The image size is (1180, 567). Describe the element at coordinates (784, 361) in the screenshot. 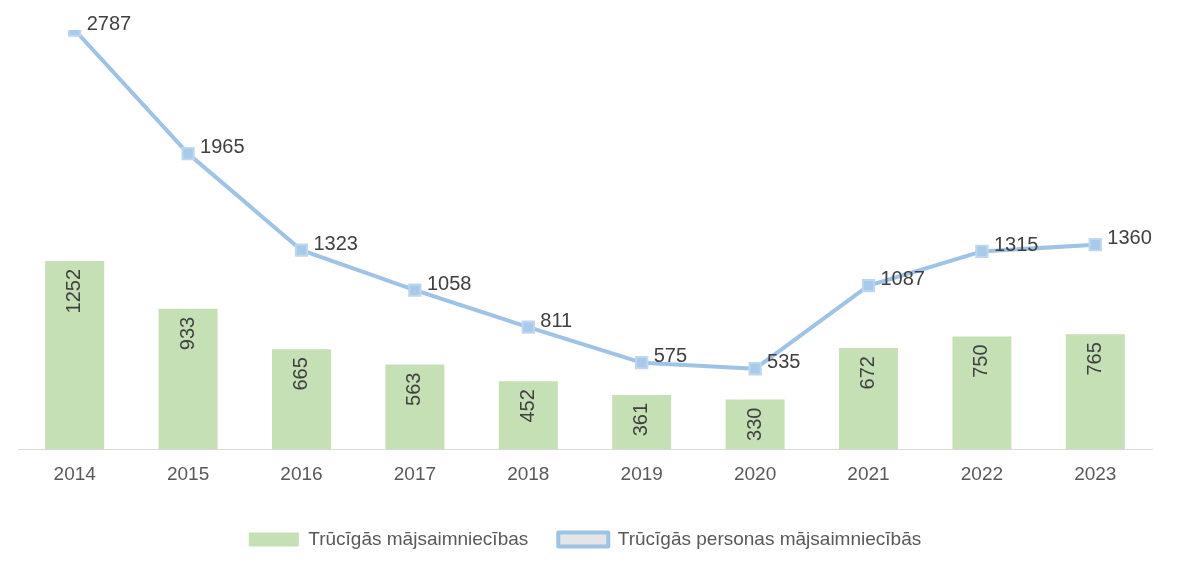

I see `data-label: 535` at that location.